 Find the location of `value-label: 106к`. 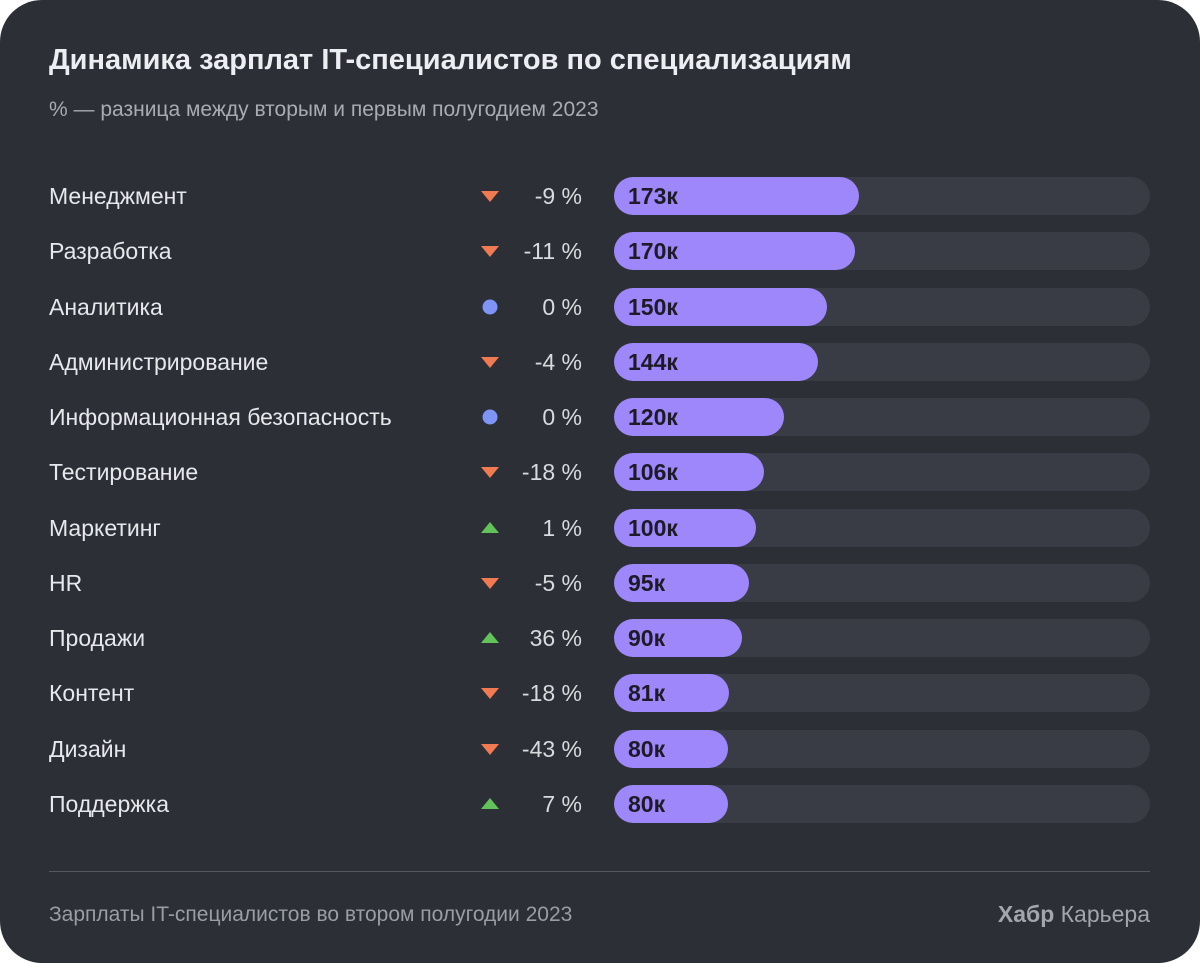

value-label: 106к is located at coordinates (653, 472).